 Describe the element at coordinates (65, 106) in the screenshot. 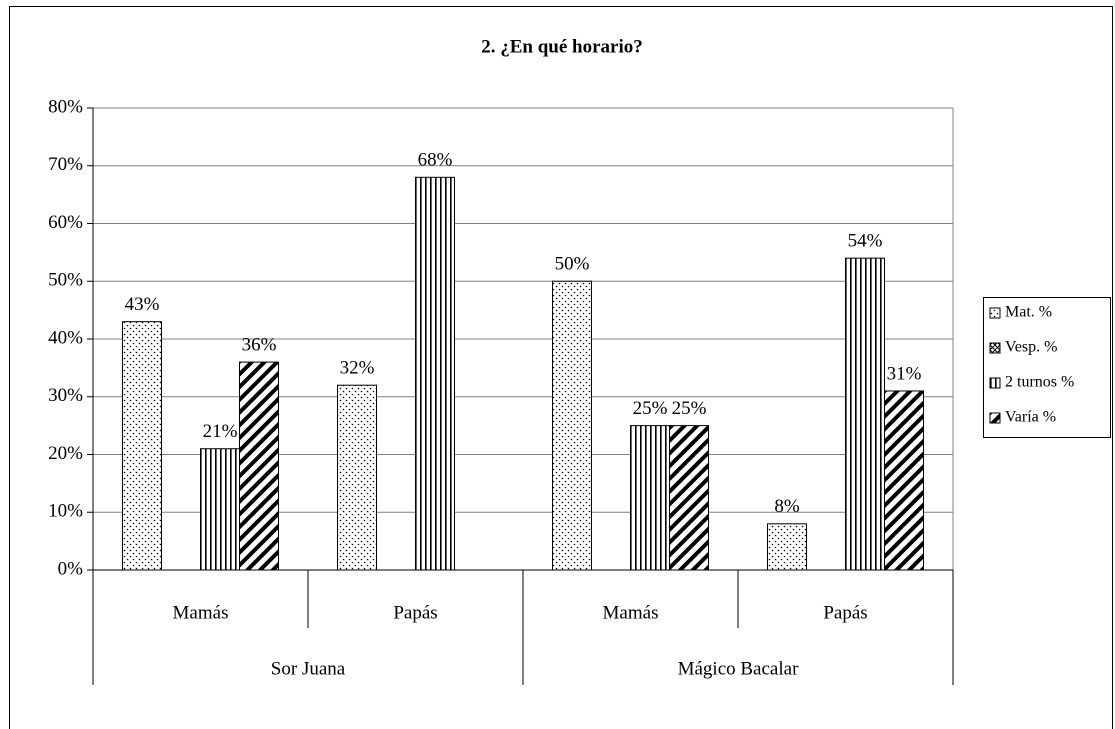

I see `y-tick-label: 80%` at that location.